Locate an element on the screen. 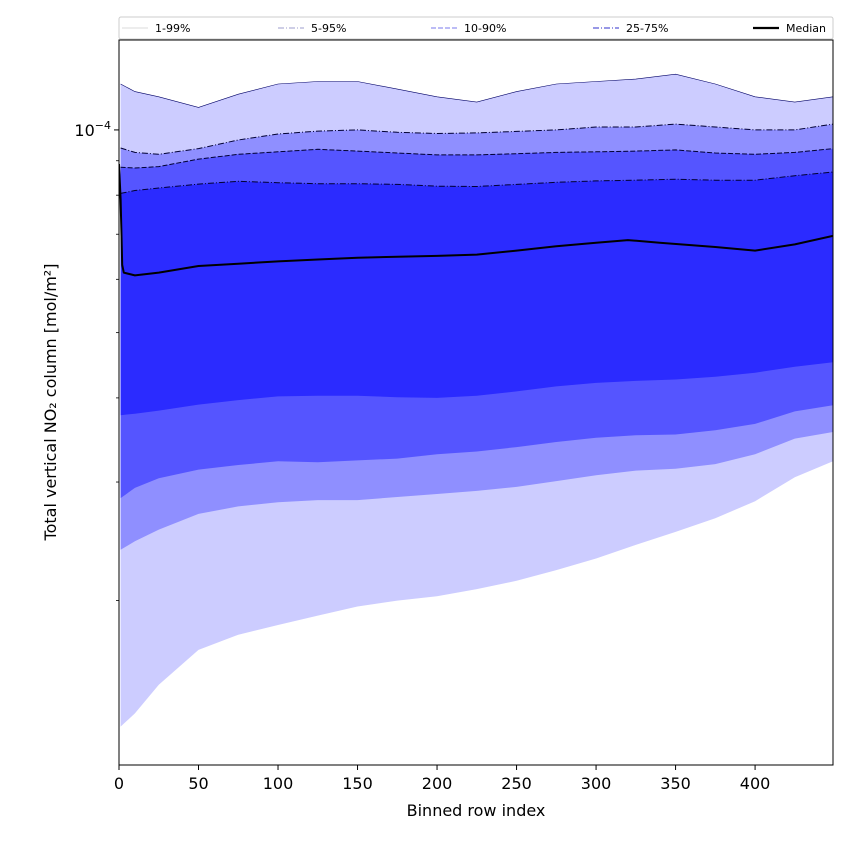 The width and height of the screenshot is (850, 850). x-tick-label-150: 150 is located at coordinates (357, 783).